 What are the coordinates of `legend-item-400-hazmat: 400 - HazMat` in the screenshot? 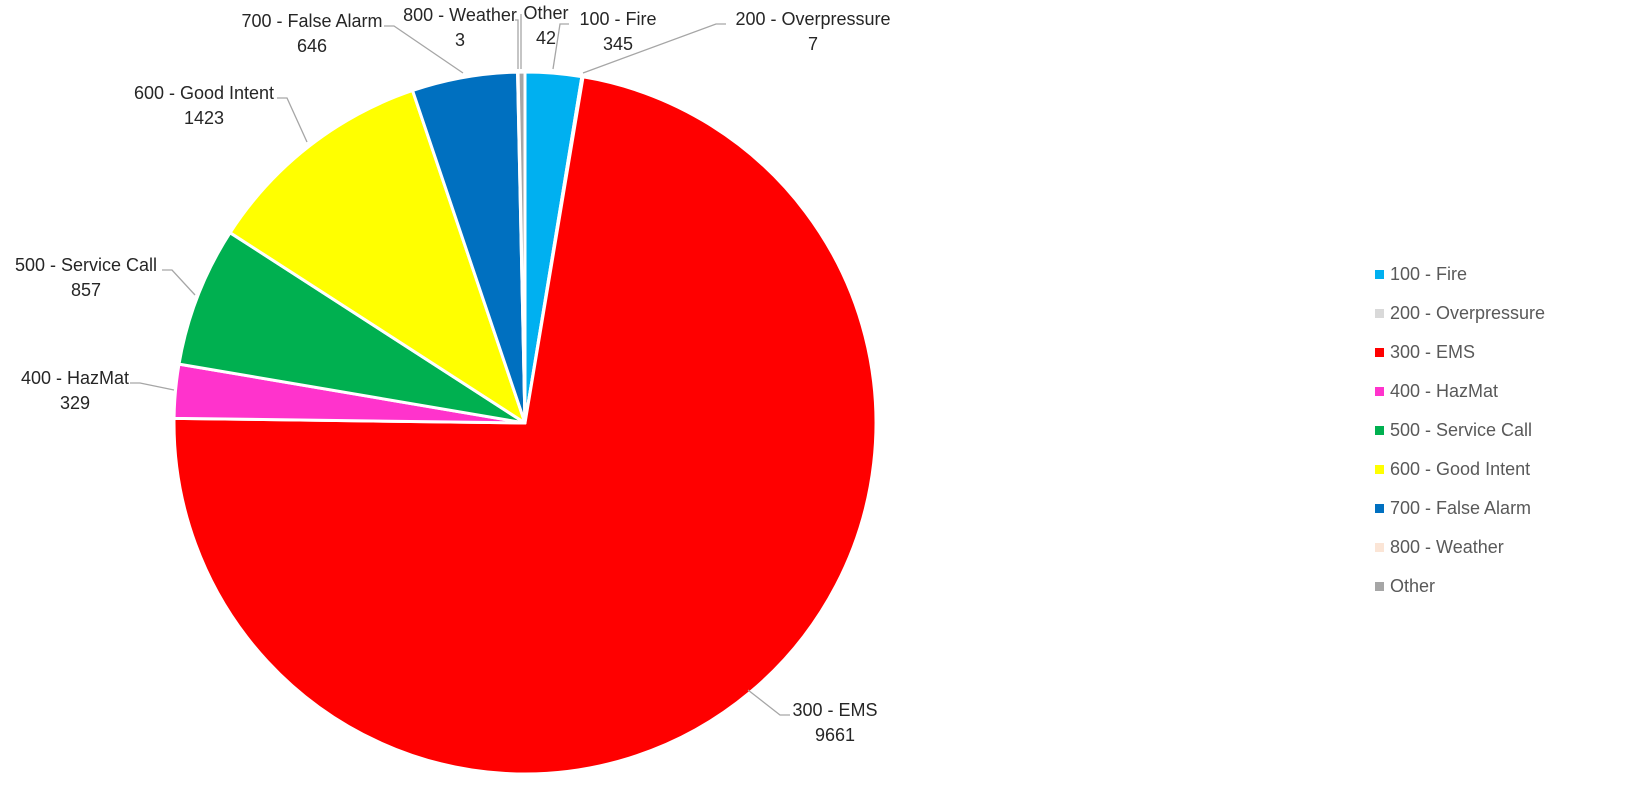 It's located at (1460, 391).